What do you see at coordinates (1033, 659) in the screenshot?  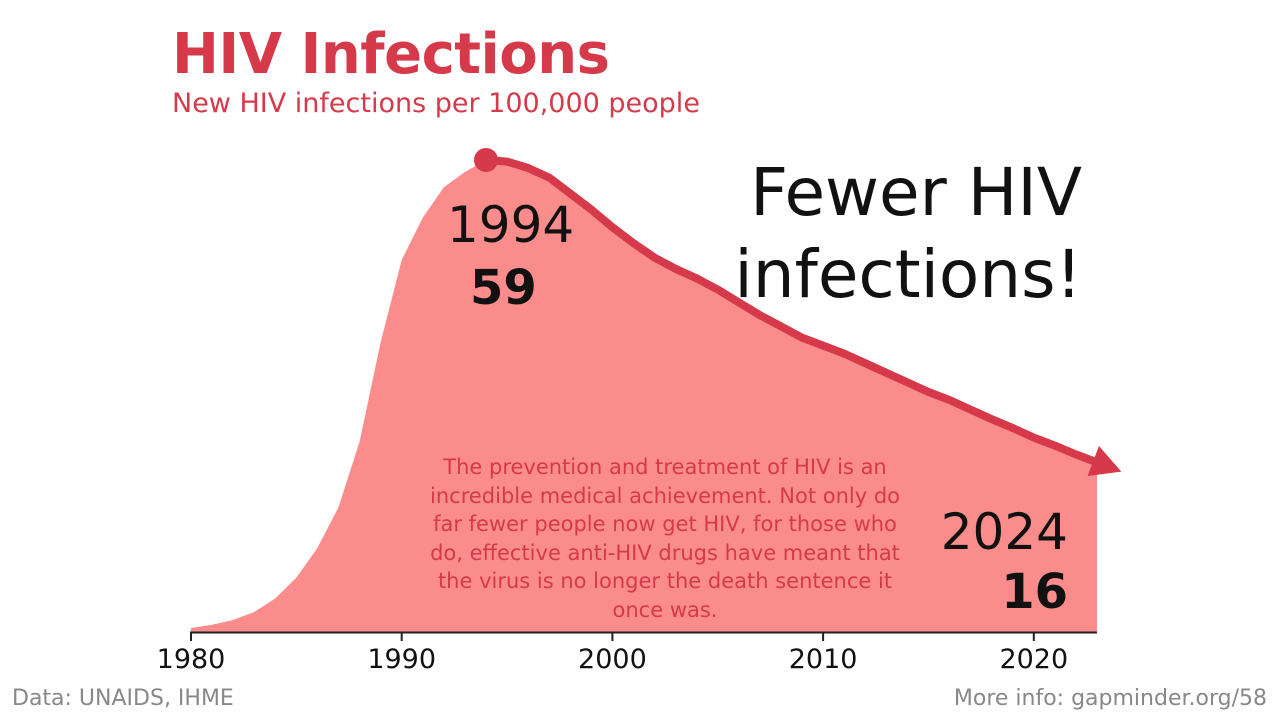 I see `x-tick-label: 2020` at bounding box center [1033, 659].